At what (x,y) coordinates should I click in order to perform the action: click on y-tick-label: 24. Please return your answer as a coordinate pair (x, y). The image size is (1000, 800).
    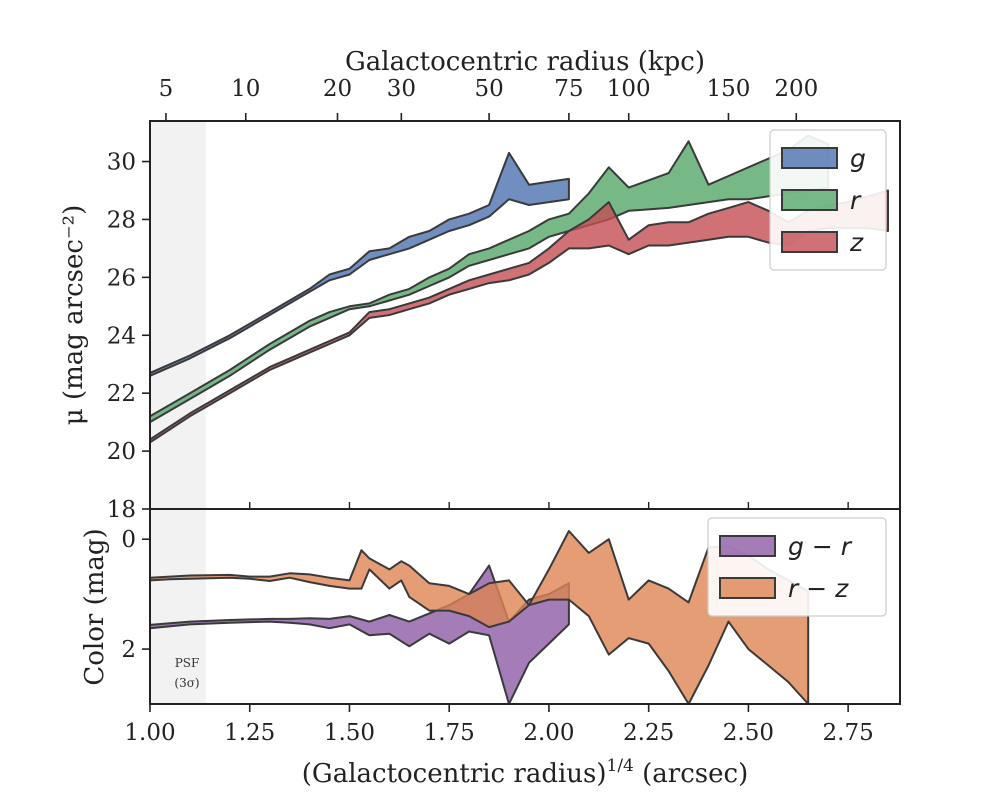
    Looking at the image, I should click on (121, 336).